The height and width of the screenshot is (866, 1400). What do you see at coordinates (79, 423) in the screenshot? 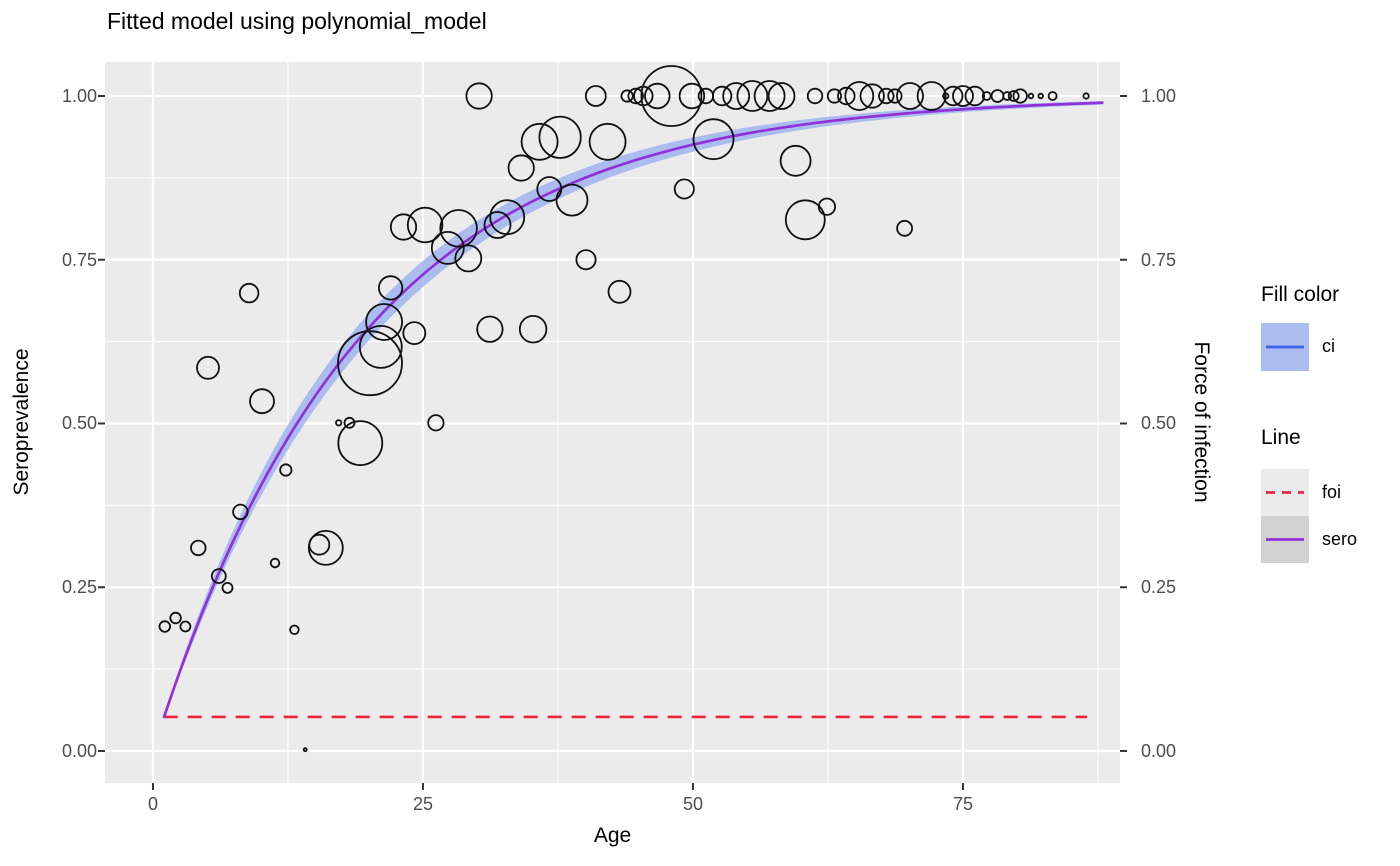
I see `y-left-tick-0.50: 0.50` at bounding box center [79, 423].